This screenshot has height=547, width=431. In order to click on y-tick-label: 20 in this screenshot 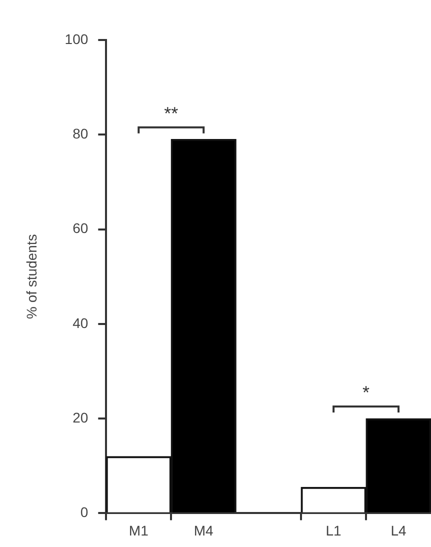, I will do `click(80, 417)`.